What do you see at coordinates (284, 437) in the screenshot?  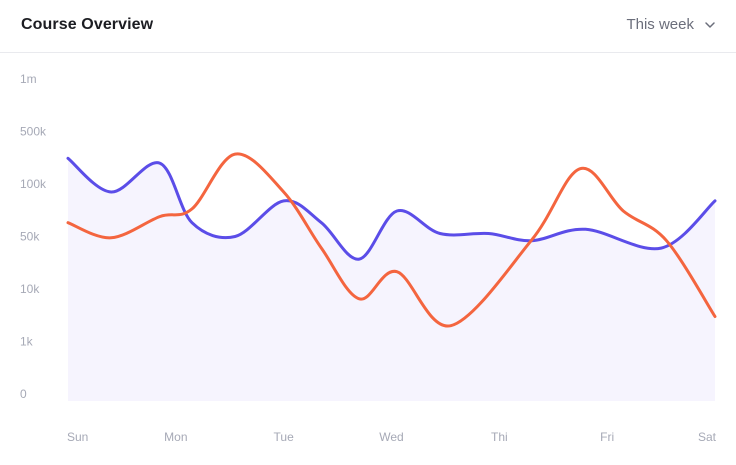 I see `x-tick-label: Tue` at bounding box center [284, 437].